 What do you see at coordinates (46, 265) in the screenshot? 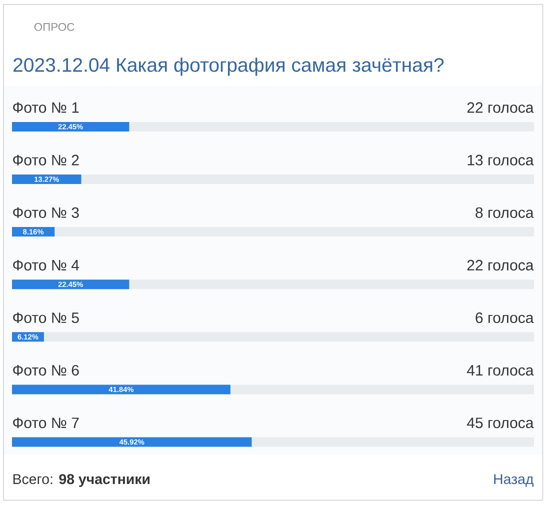
I see `y-tick-label: Фото № 4` at bounding box center [46, 265].